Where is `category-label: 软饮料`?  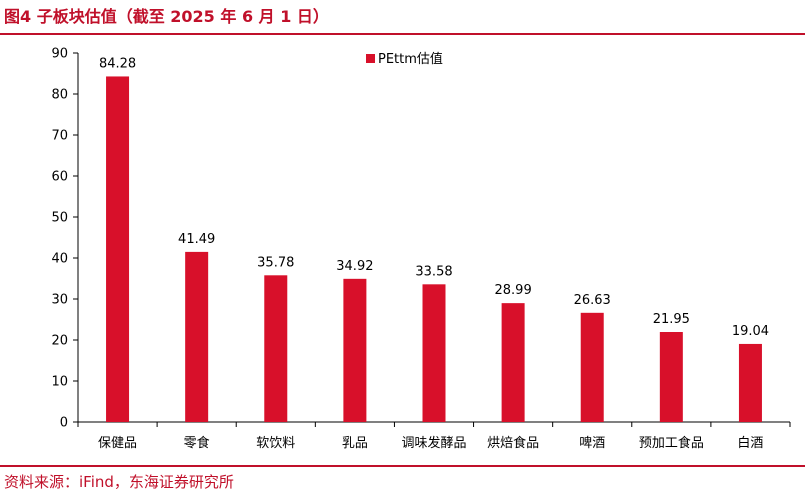
category-label: 软饮料 is located at coordinates (275, 443).